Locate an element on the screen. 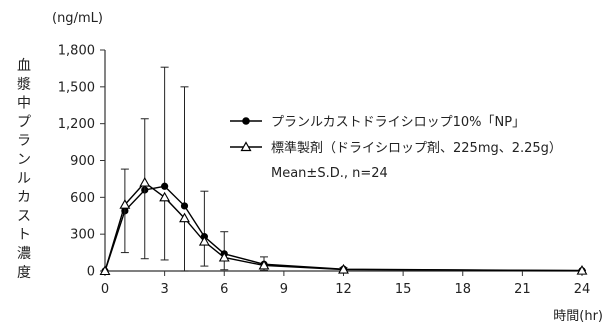 The image size is (612, 329). x-axis-ticks: 0 3 6 9 12 15 18 21 24 is located at coordinates (345, 284).